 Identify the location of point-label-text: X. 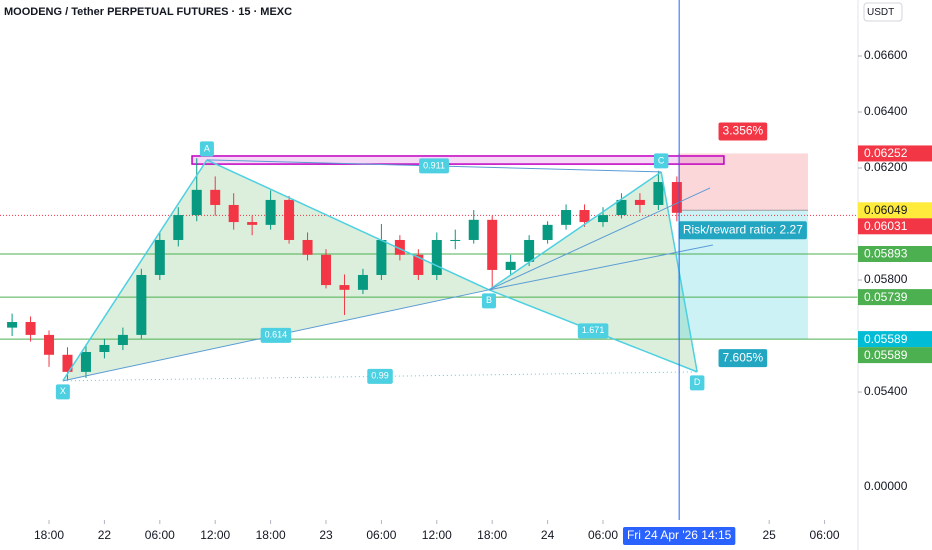
(63, 391).